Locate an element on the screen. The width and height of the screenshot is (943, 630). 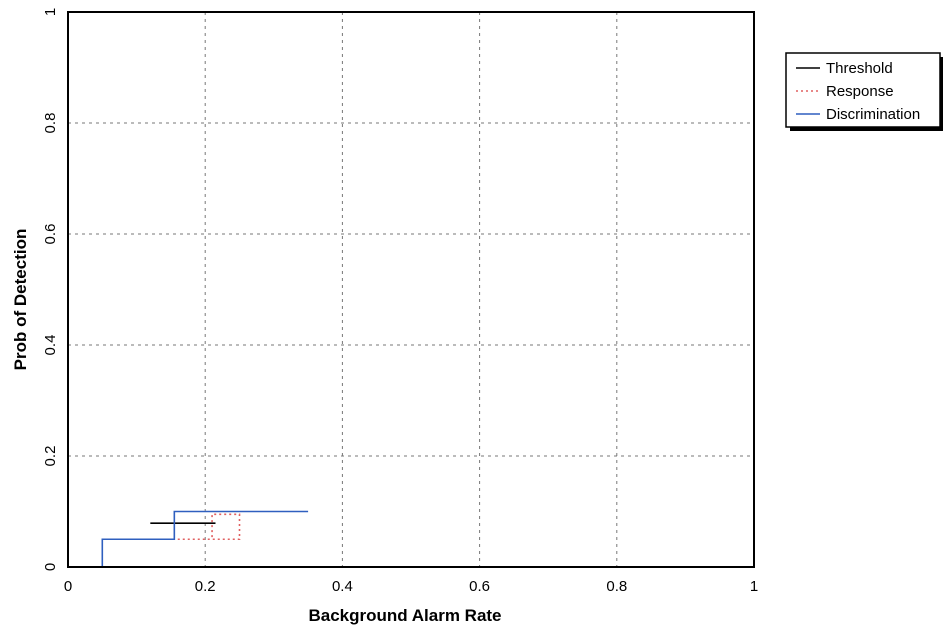
series-layer is located at coordinates (205, 538).